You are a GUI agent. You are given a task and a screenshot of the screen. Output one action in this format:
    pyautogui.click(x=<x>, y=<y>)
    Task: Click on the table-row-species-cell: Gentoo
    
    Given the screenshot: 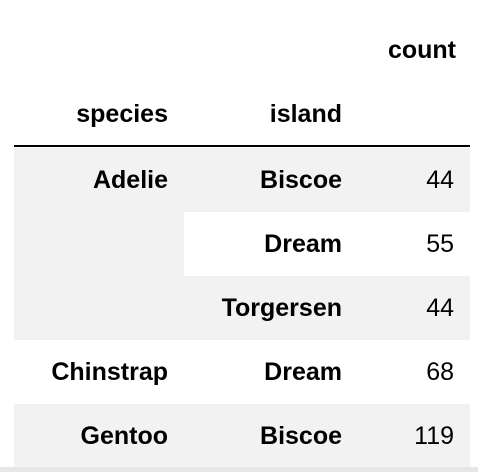 What is the action you would take?
    pyautogui.click(x=99, y=436)
    